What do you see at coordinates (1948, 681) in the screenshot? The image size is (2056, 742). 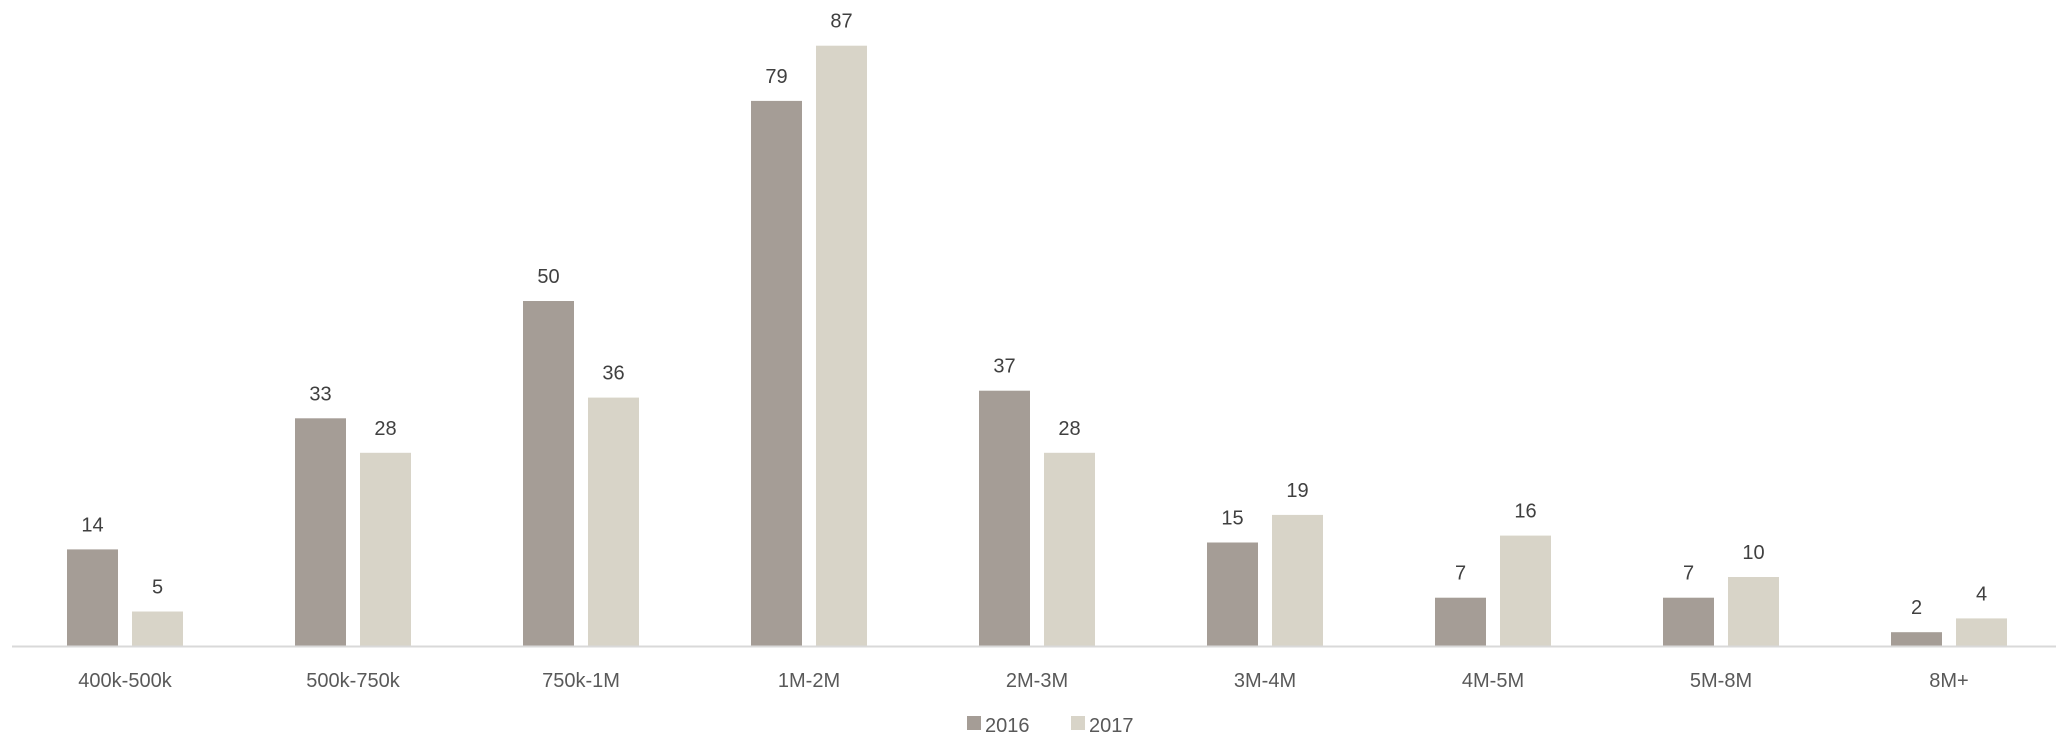 I see `x-tick-label-8m: 8M+` at bounding box center [1948, 681].